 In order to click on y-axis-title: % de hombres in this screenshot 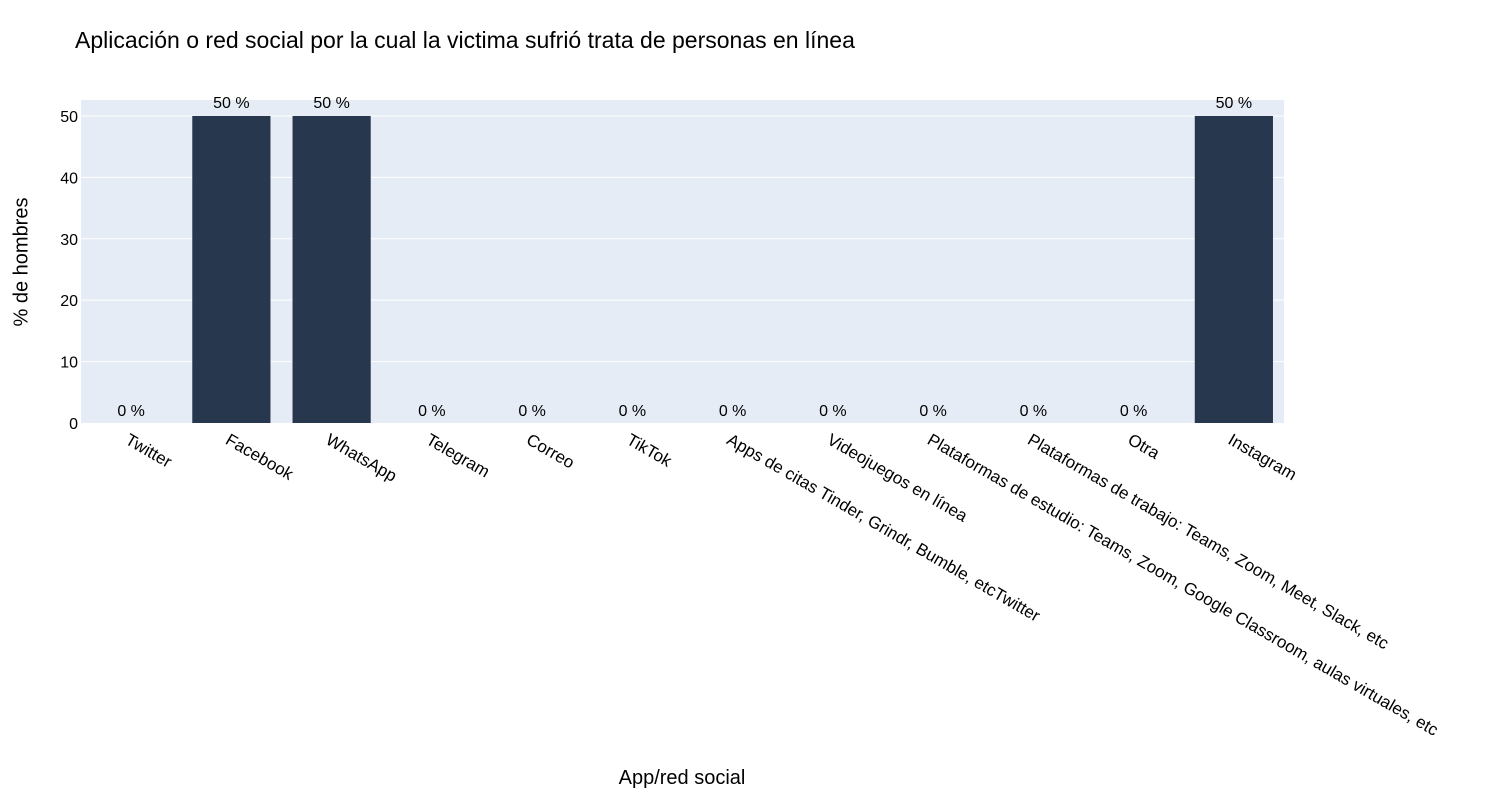, I will do `click(21, 262)`.